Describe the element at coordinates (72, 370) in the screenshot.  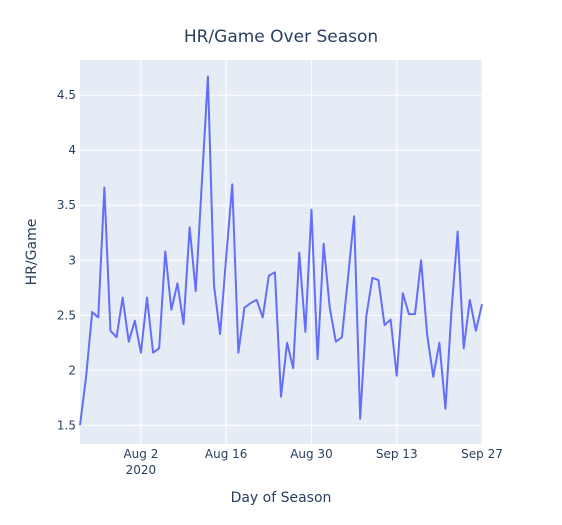
I see `y-tick-label: 2` at that location.